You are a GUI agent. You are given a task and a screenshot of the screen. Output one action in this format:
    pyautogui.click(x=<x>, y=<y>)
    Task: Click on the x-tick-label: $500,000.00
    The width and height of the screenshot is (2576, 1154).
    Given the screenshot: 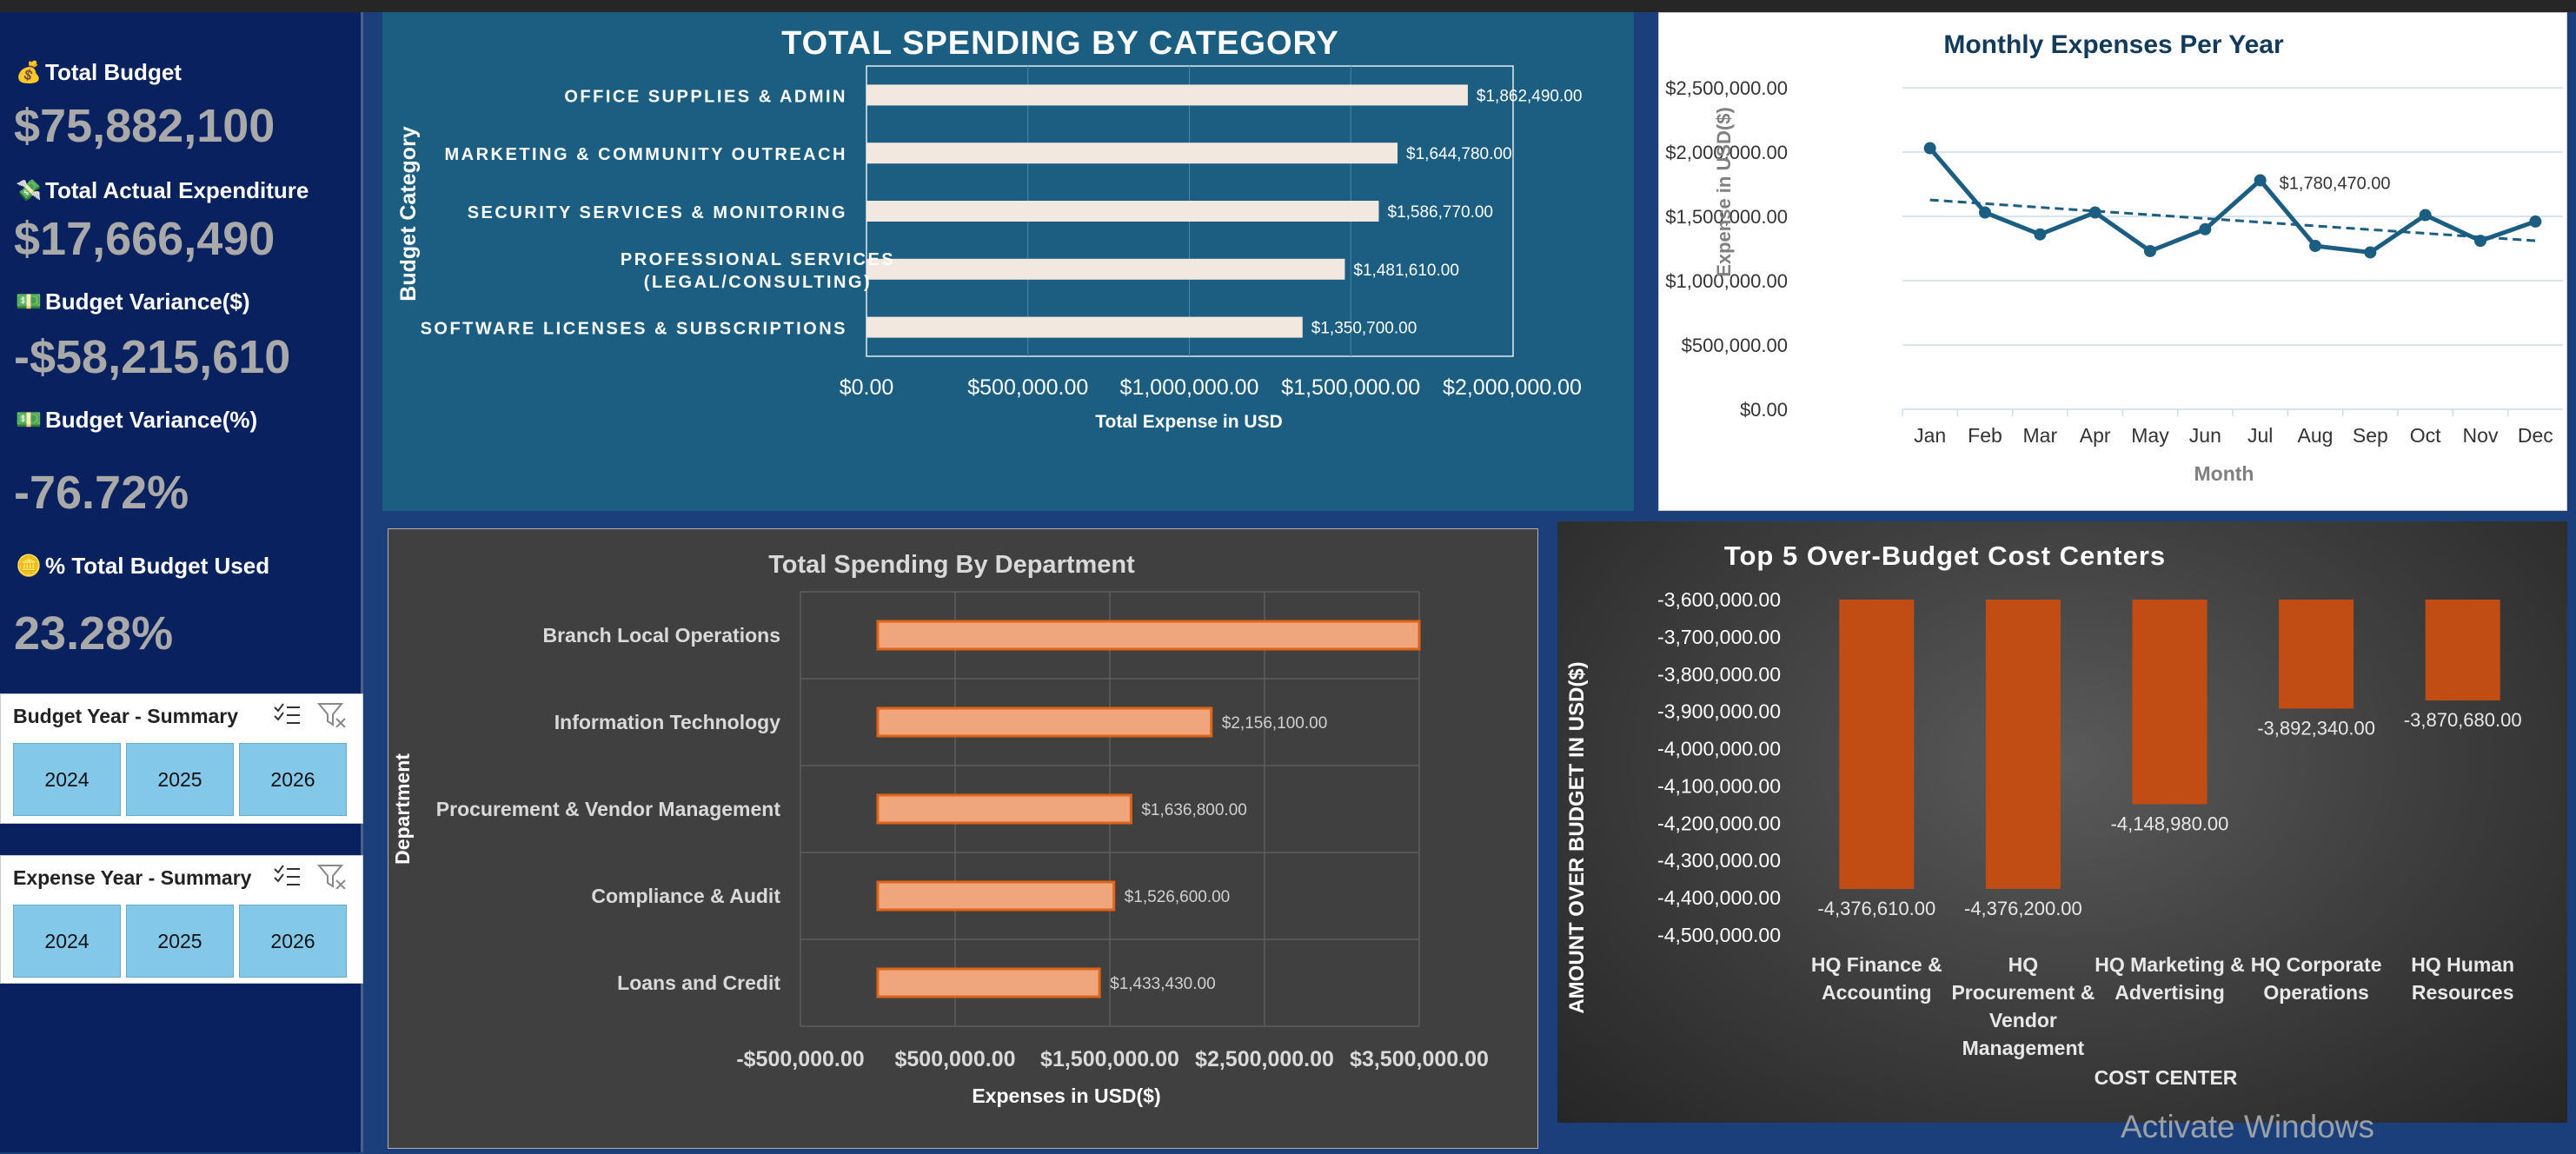 What is the action you would take?
    pyautogui.click(x=1027, y=388)
    